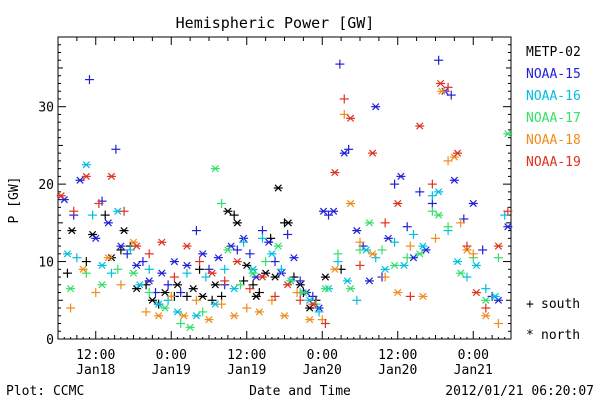  Describe the element at coordinates (553, 118) in the screenshot. I see `legend-entry: NOAA-17` at that location.